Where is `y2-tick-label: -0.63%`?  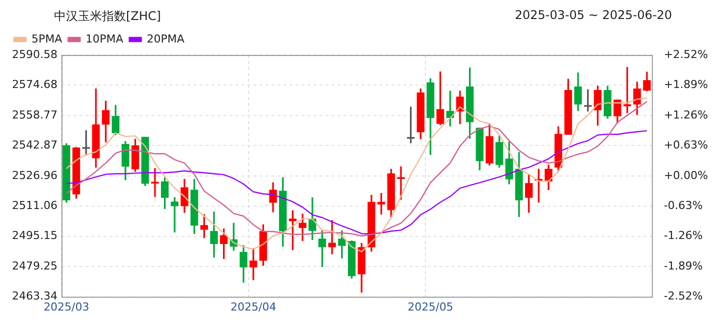
y2-tick-label: -0.63% is located at coordinates (683, 205).